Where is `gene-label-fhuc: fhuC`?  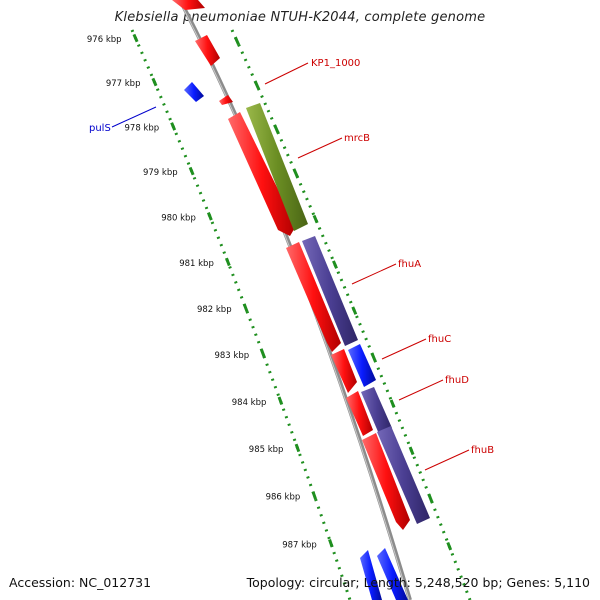 gene-label-fhuc: fhuC is located at coordinates (439, 339).